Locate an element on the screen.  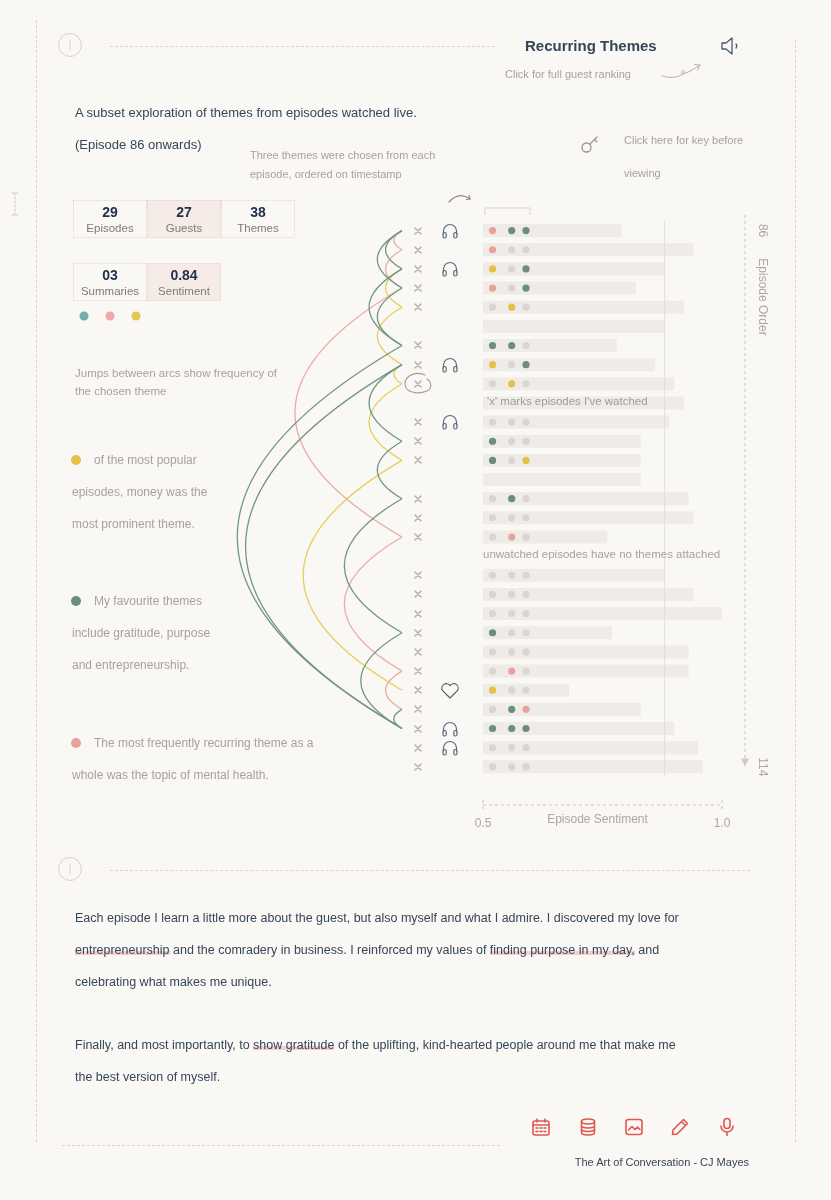
text: The most frequently recurring theme as a whole was the topic of mental health. is located at coordinates (193, 759).